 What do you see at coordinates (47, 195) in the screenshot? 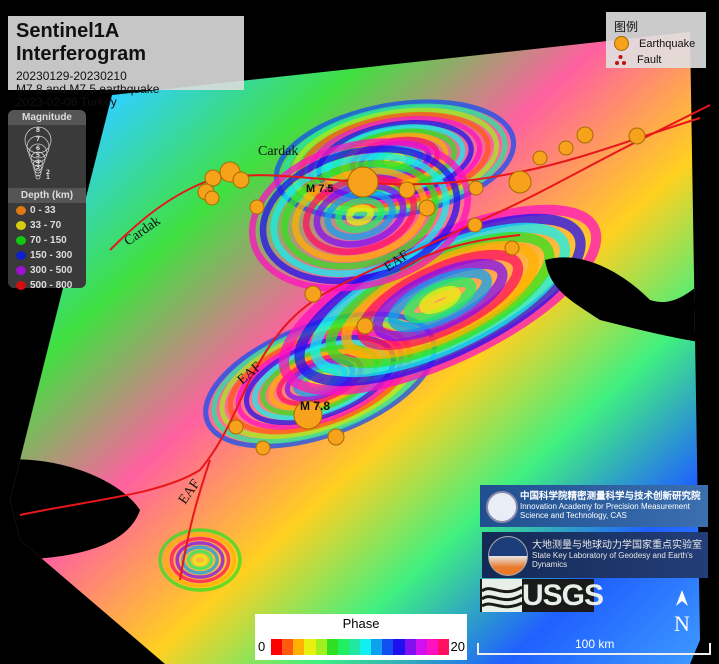
I see `depth-title: Depth (km)` at bounding box center [47, 195].